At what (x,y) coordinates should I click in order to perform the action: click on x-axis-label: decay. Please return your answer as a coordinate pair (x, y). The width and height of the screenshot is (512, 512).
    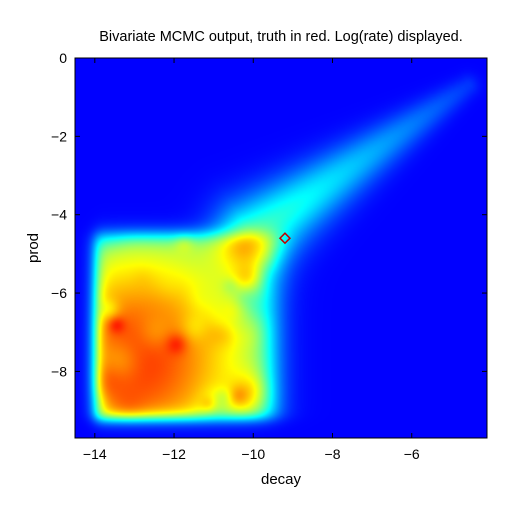
    Looking at the image, I should click on (281, 479).